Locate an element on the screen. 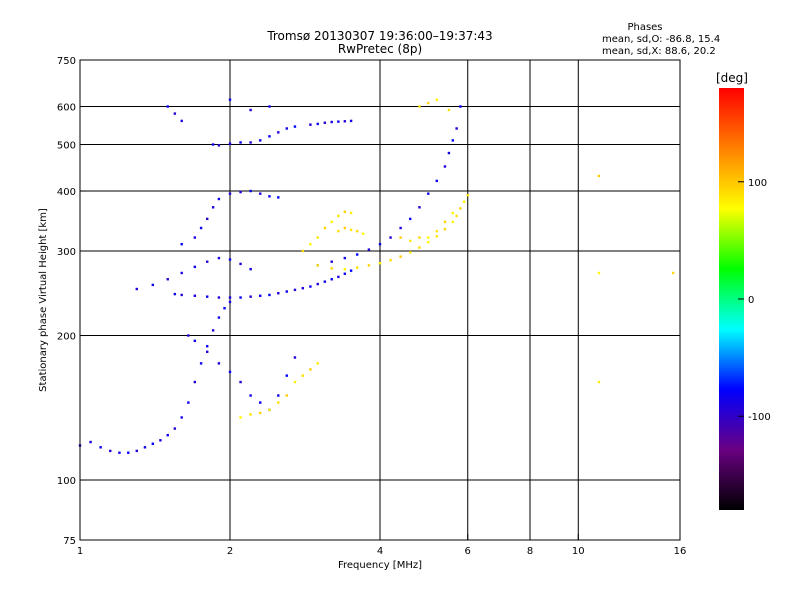  y-tick-label: 75 is located at coordinates (69, 541).